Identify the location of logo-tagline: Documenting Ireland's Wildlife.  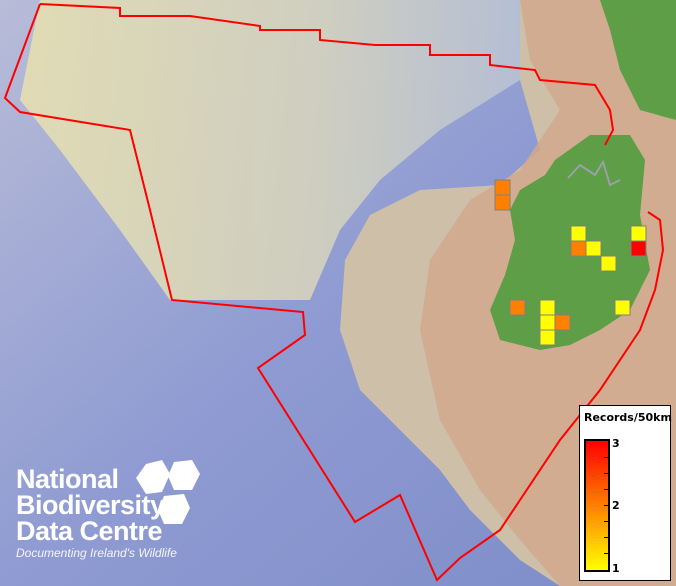
(96, 553).